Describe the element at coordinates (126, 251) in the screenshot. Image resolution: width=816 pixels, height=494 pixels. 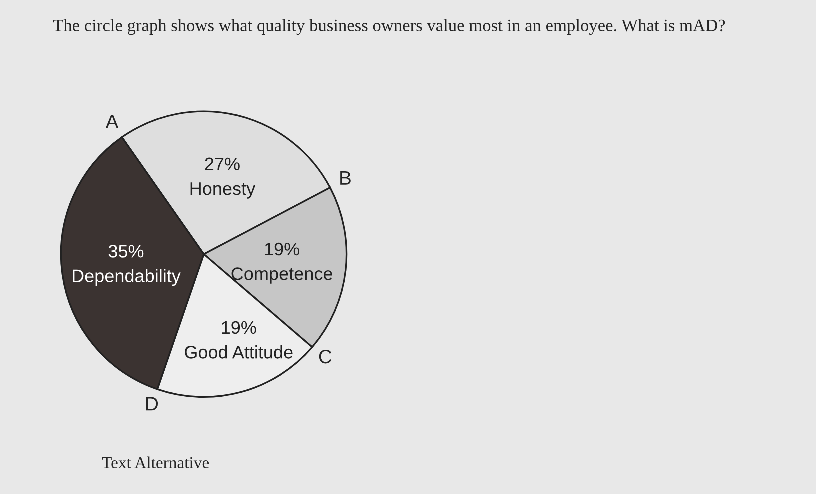
I see `data-label: 35%` at that location.